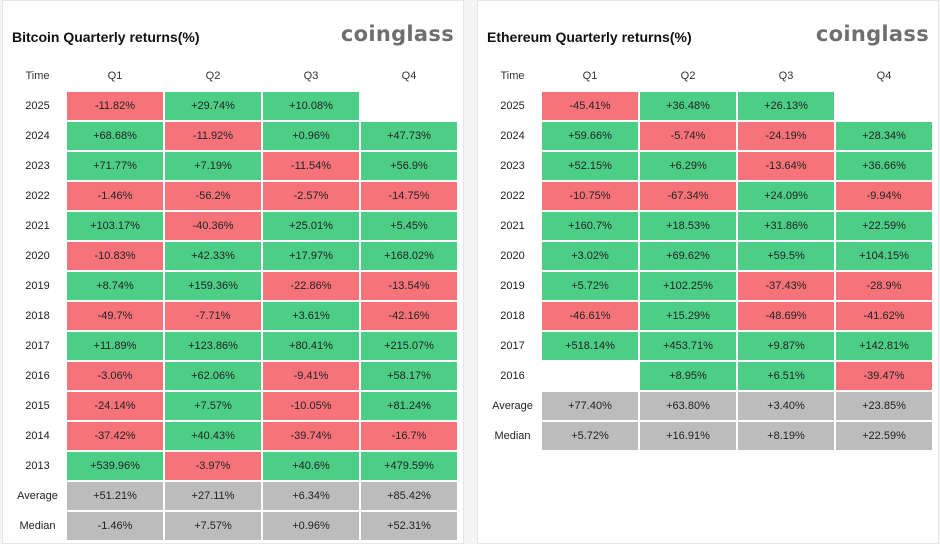 Image resolution: width=940 pixels, height=544 pixels. I want to click on table-row: 2015 -24.14% +7.57% -10.05% +81.24%, so click(233, 406).